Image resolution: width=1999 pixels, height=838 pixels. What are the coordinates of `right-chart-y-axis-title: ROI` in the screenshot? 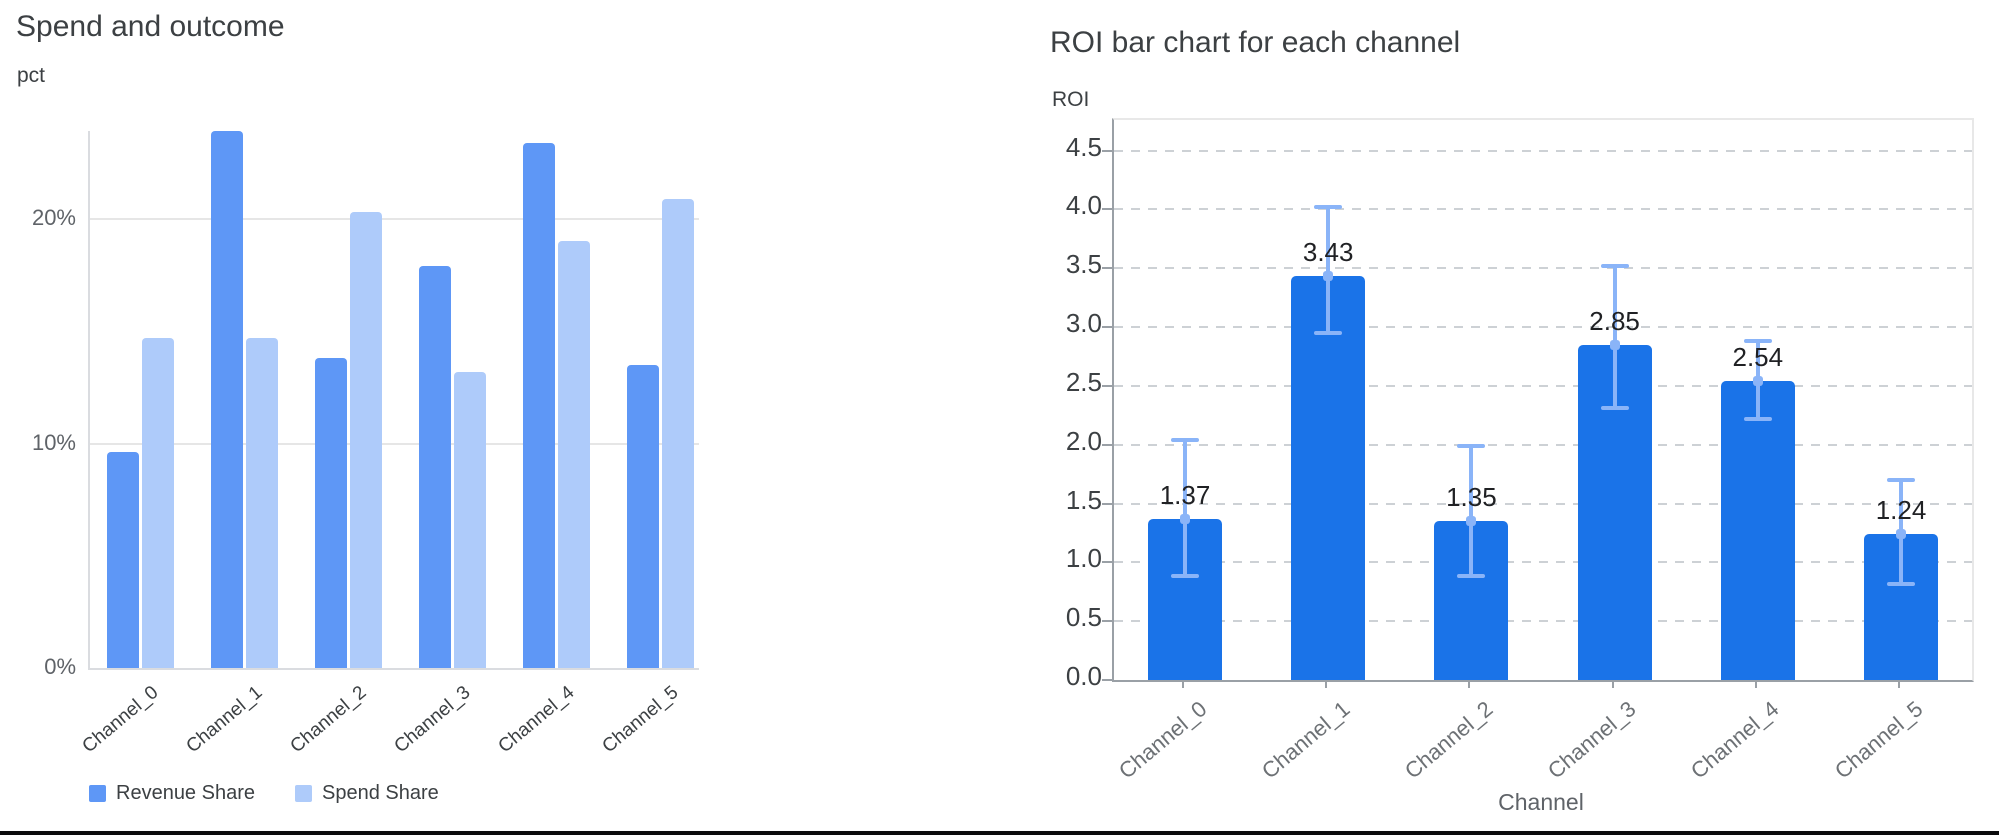 It's located at (1071, 99).